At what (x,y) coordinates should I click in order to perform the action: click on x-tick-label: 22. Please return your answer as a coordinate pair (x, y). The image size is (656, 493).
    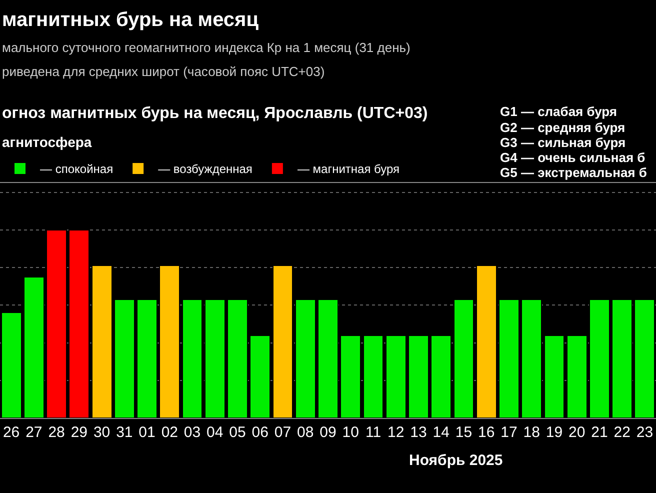
    Looking at the image, I should click on (622, 432).